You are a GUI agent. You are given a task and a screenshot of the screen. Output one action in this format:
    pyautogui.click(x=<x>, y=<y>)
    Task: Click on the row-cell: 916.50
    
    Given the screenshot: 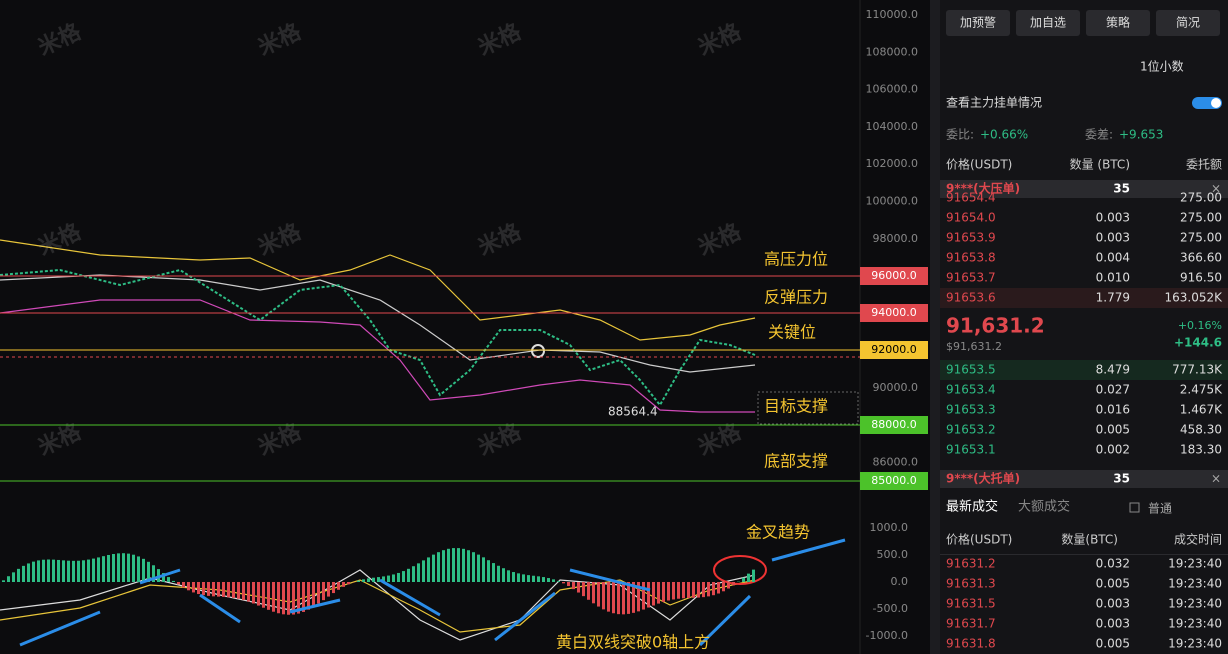 What is the action you would take?
    pyautogui.click(x=1201, y=278)
    